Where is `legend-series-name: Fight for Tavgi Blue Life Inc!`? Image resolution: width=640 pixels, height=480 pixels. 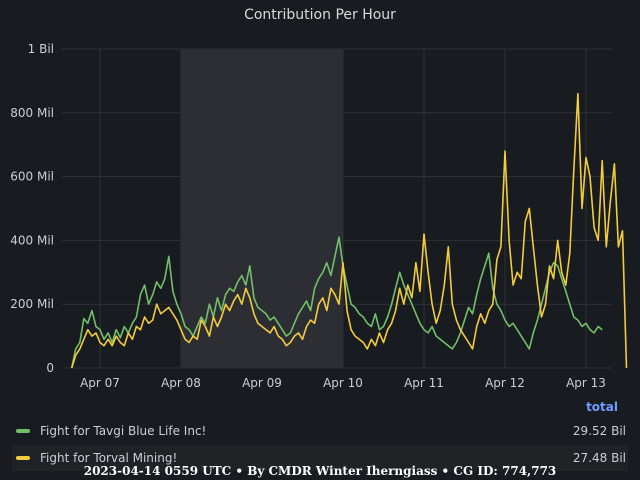
legend-series-name: Fight for Tavgi Blue Life Inc! is located at coordinates (123, 431).